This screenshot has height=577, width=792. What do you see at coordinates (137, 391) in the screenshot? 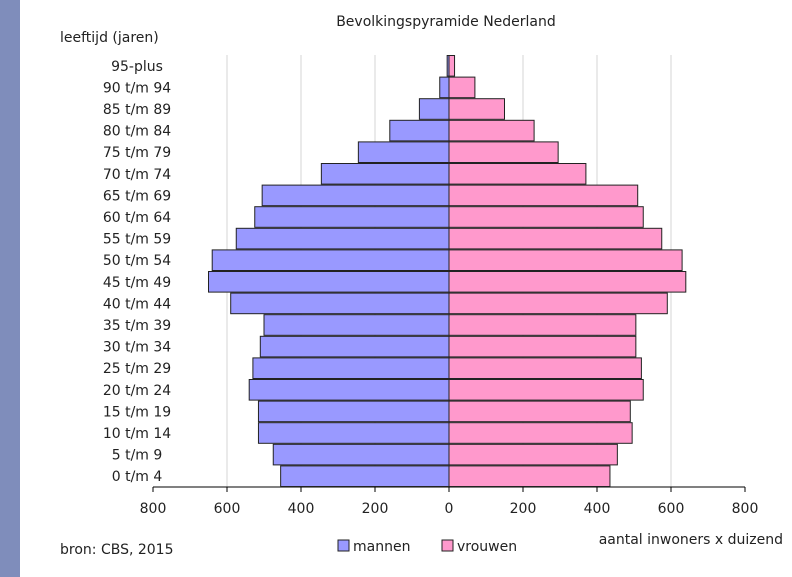
I see `age-label: 20 t/m 24` at bounding box center [137, 391].